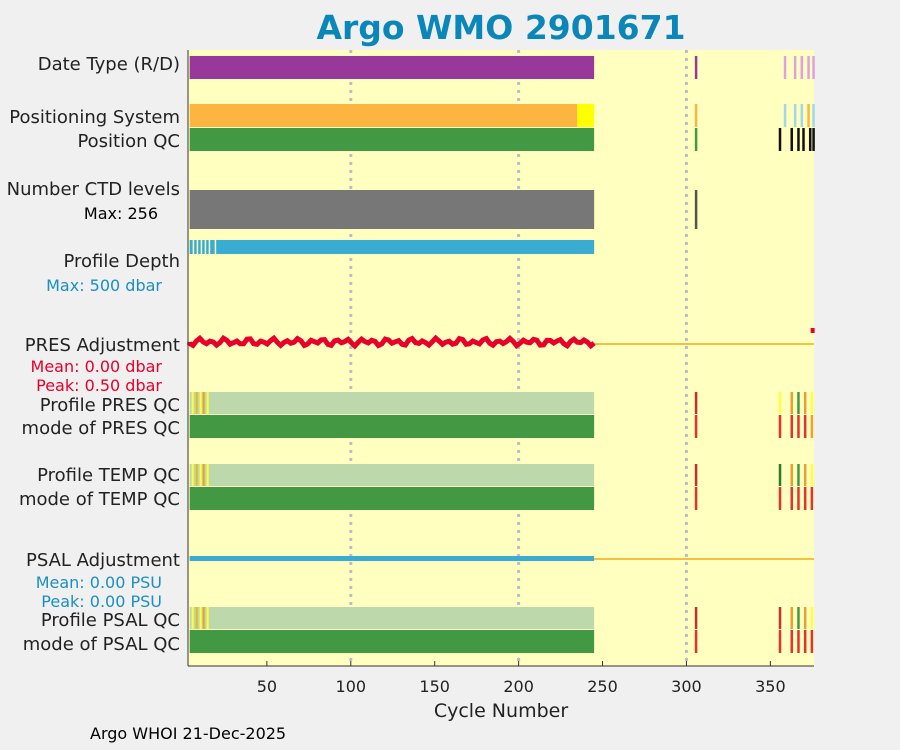 This screenshot has height=750, width=900. I want to click on pres-adjustment-peak: Peak: 0.50 dbar, so click(99, 385).